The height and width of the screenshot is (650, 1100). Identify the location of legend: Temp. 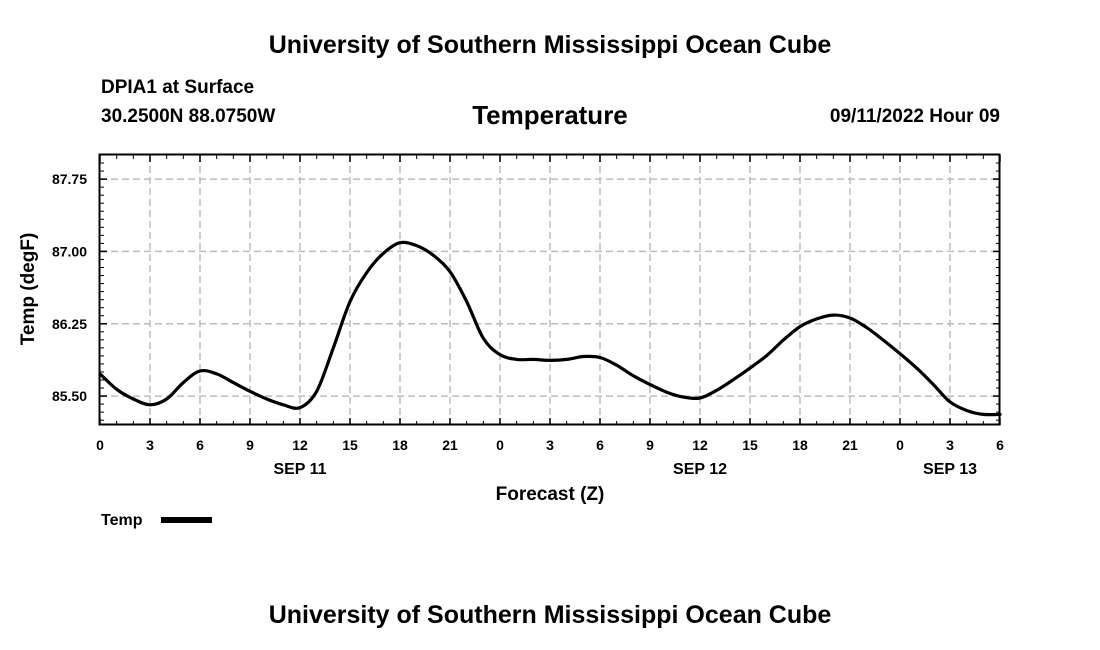
(156, 520).